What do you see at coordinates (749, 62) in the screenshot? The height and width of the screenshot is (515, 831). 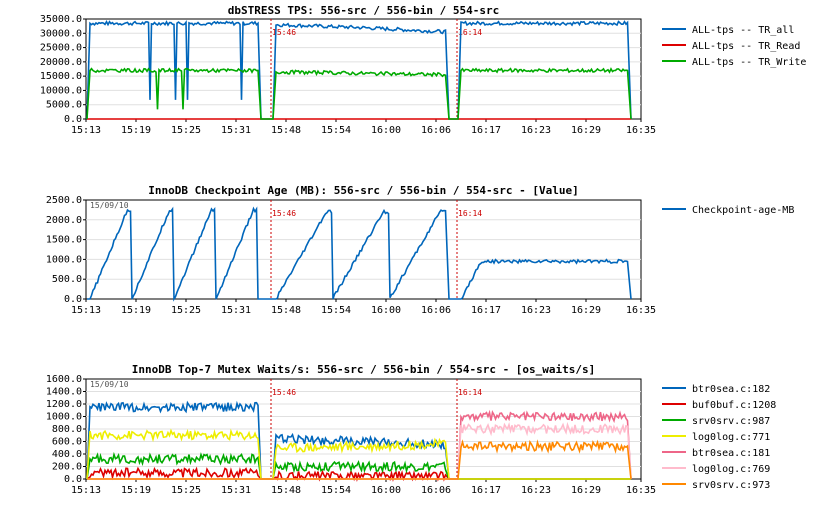 I see `legend-label: ALL-tps -- TR_Write` at bounding box center [749, 62].